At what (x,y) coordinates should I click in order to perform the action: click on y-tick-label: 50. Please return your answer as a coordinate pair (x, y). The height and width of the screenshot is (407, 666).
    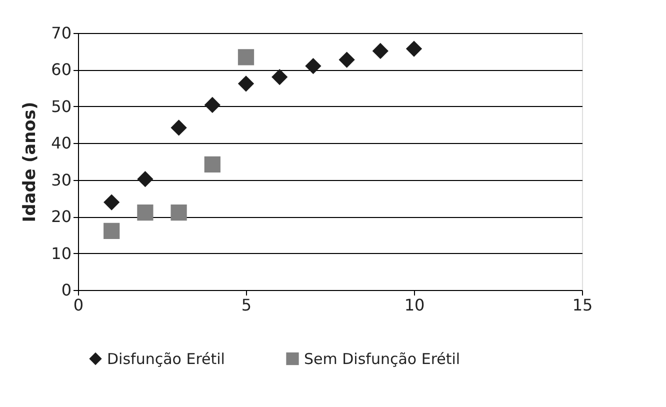
    Looking at the image, I should click on (61, 106).